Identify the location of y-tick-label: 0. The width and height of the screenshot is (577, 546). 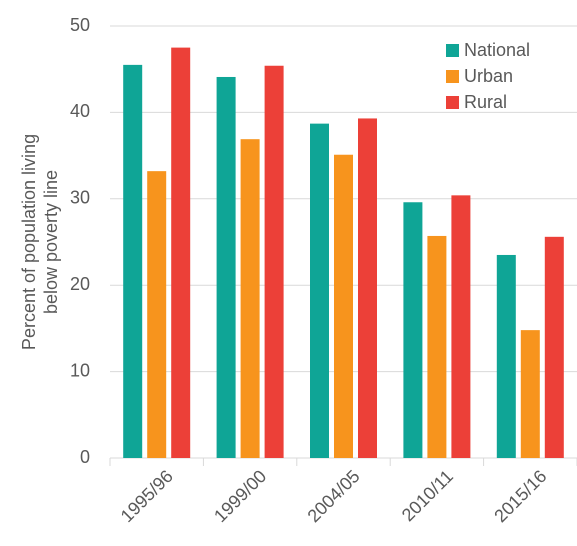
(85, 457).